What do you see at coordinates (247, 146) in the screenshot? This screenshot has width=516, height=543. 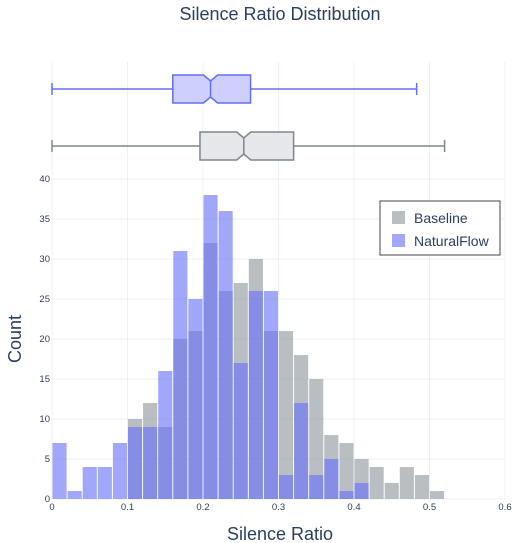 I see `boxplot-box-baseline` at bounding box center [247, 146].